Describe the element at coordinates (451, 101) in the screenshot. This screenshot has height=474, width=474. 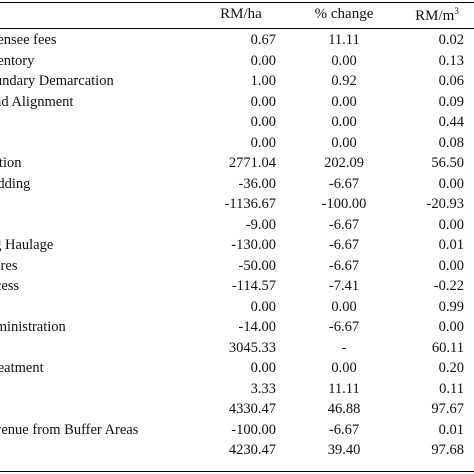
I see `cell-rm-per-m3: 0.09` at that location.